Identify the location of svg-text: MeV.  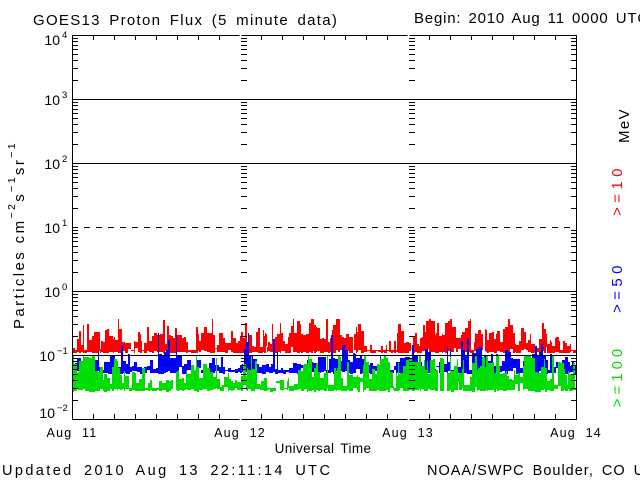
(624, 125).